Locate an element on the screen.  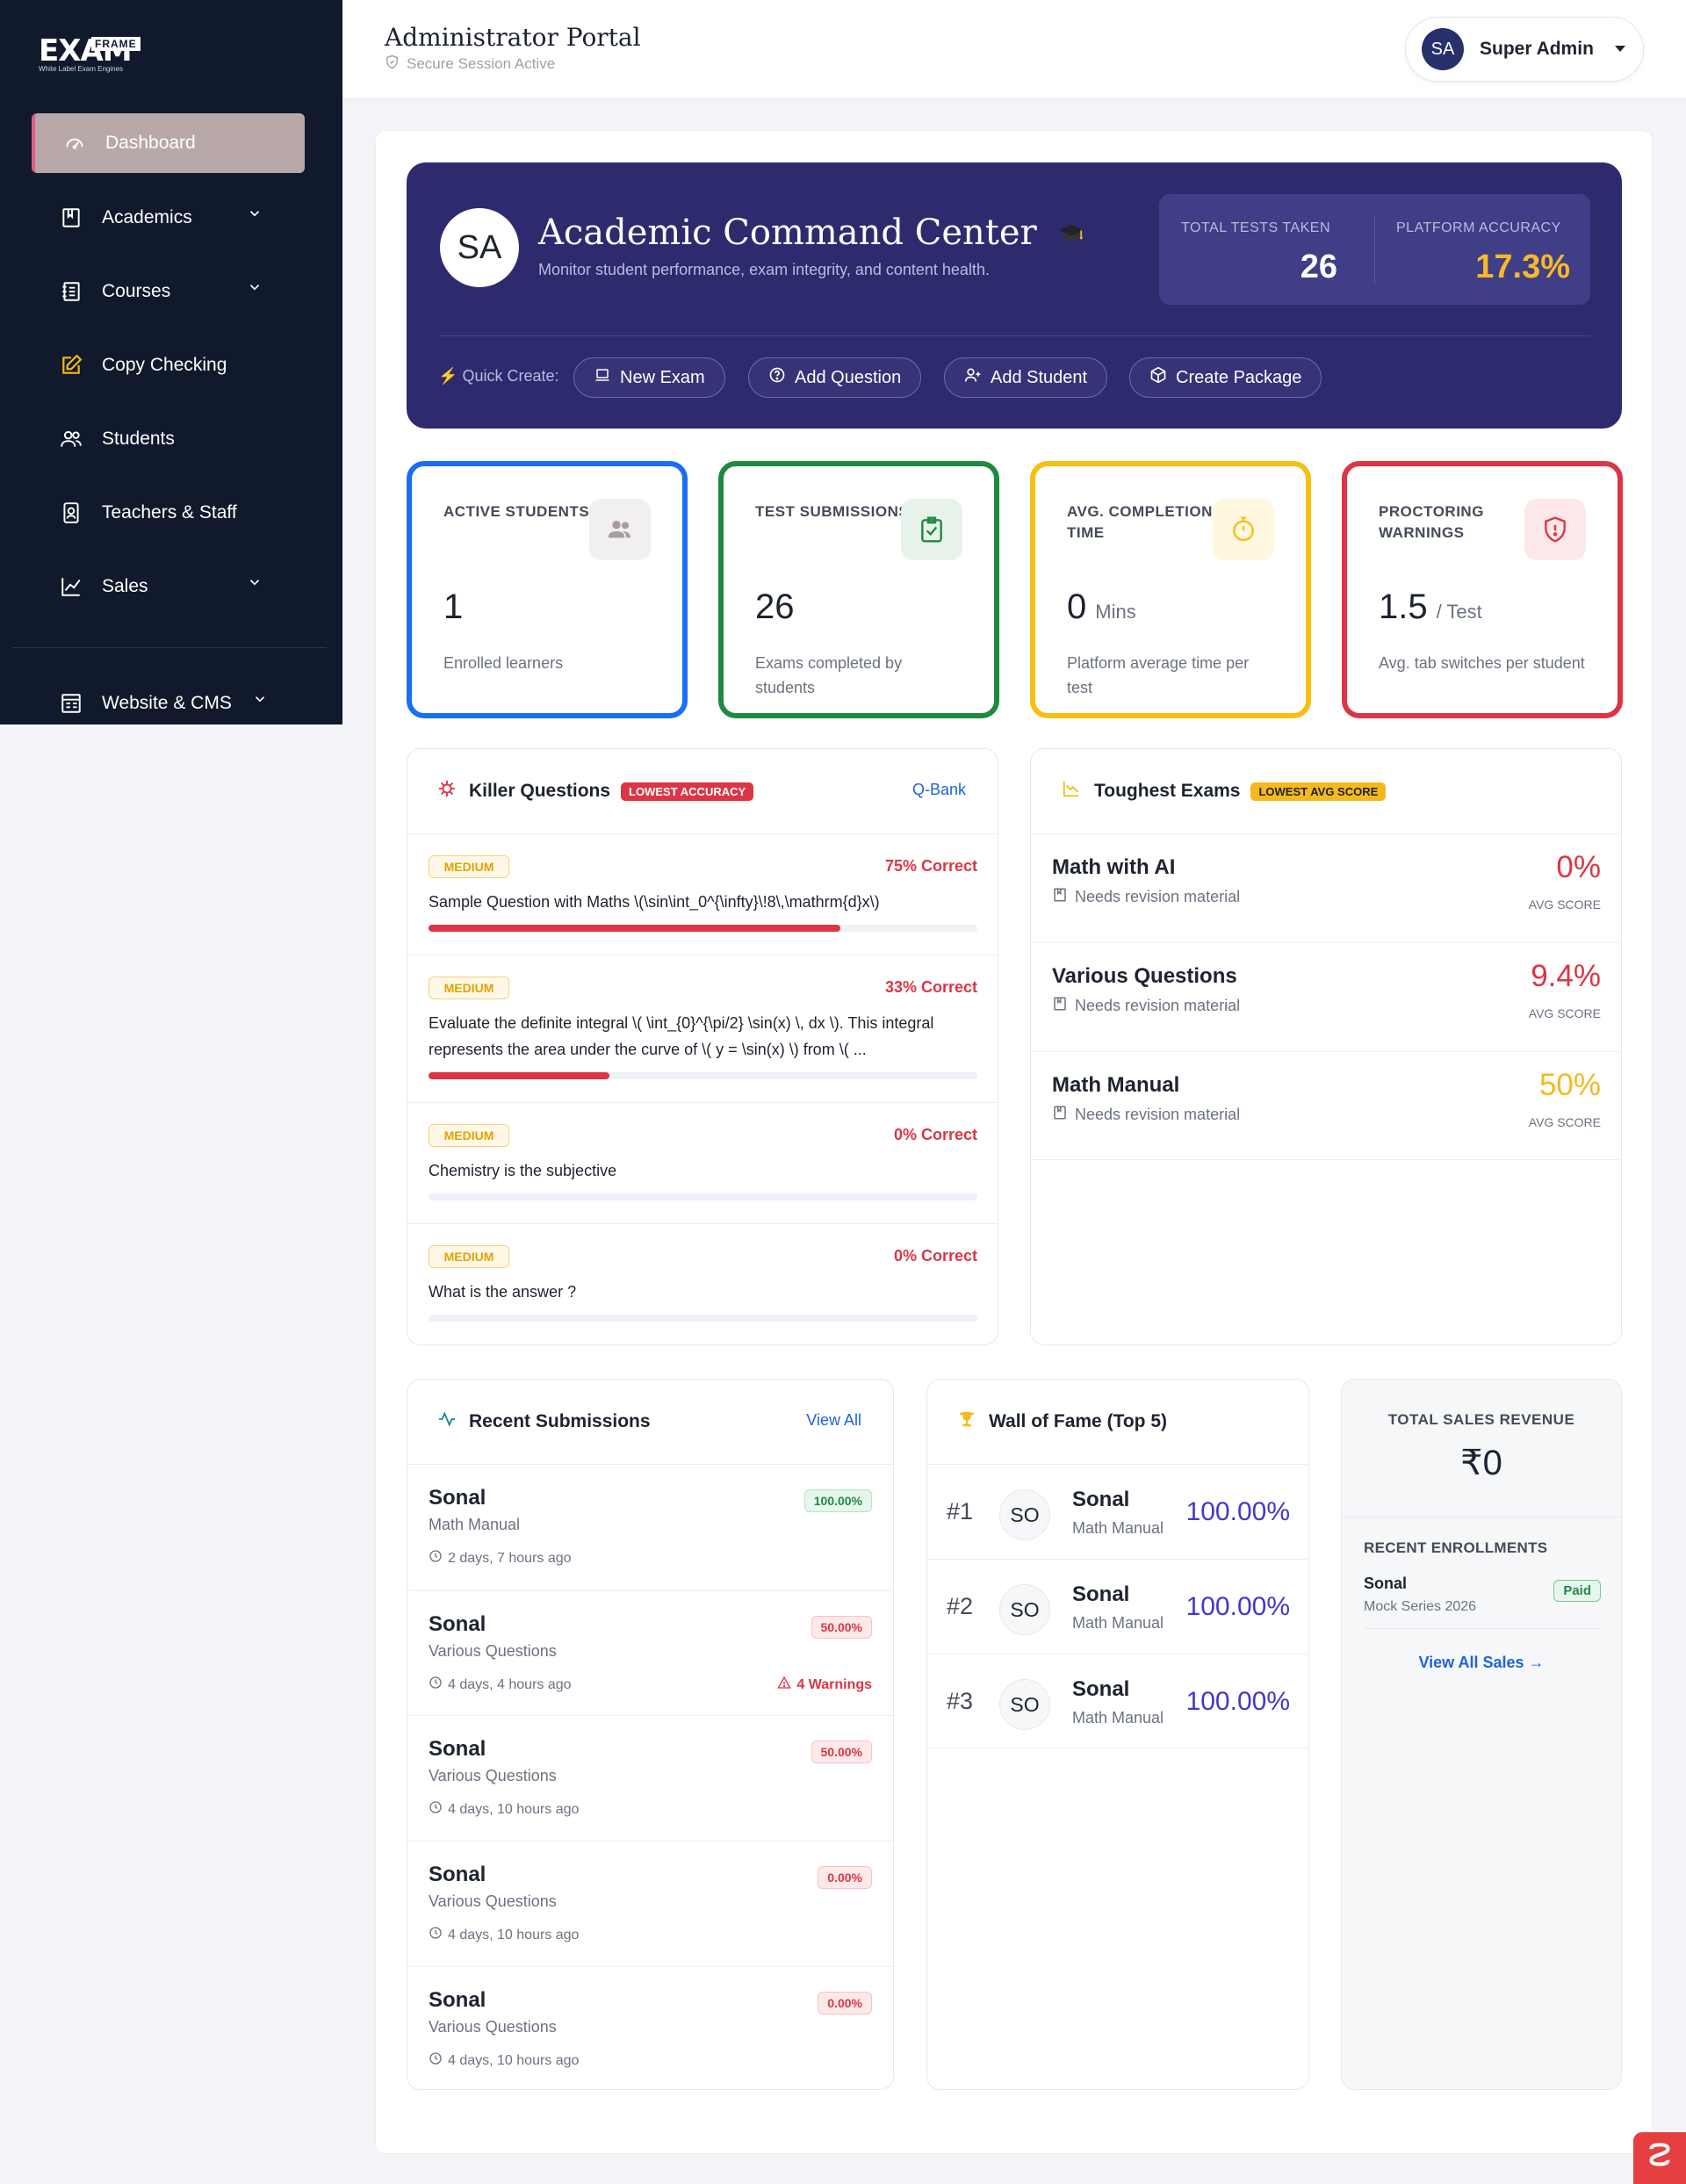
submission-time-text: 4 days, 10 hours ago is located at coordinates (514, 1809).